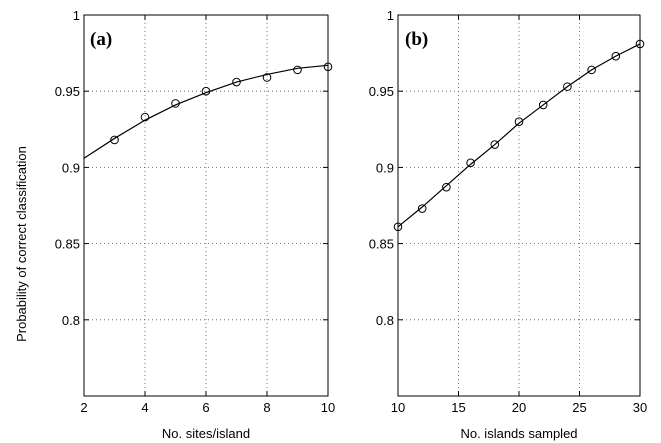 Image resolution: width=661 pixels, height=443 pixels. Describe the element at coordinates (101, 39) in the screenshot. I see `panel-label-a: (a)` at that location.